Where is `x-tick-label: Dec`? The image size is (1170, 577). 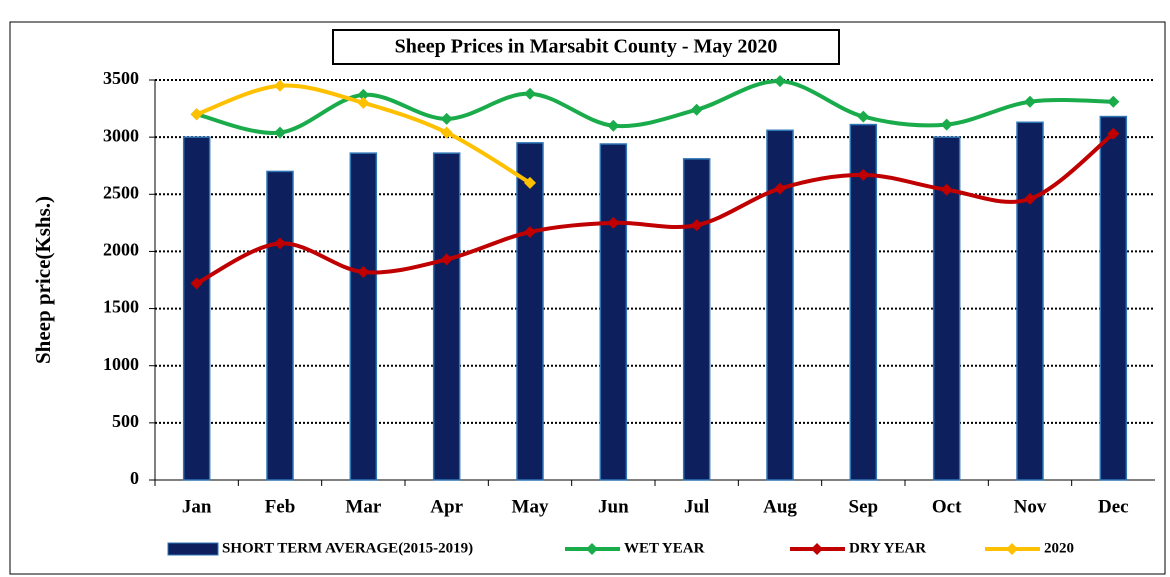 x-tick-label: Dec is located at coordinates (1113, 506).